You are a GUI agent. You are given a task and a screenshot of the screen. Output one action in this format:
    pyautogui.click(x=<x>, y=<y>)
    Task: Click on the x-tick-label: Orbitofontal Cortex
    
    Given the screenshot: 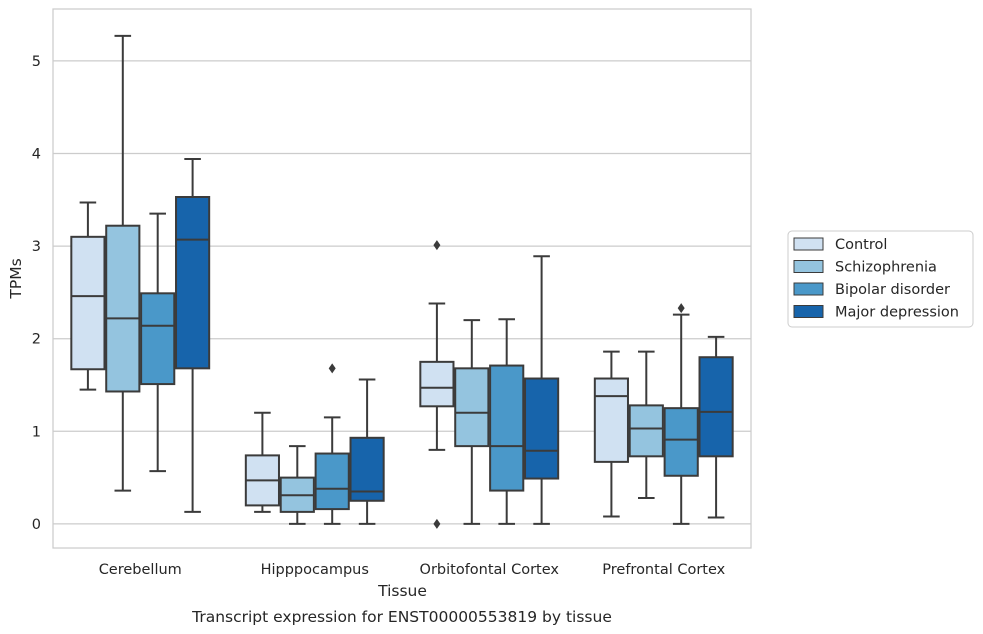 What is the action you would take?
    pyautogui.click(x=490, y=570)
    